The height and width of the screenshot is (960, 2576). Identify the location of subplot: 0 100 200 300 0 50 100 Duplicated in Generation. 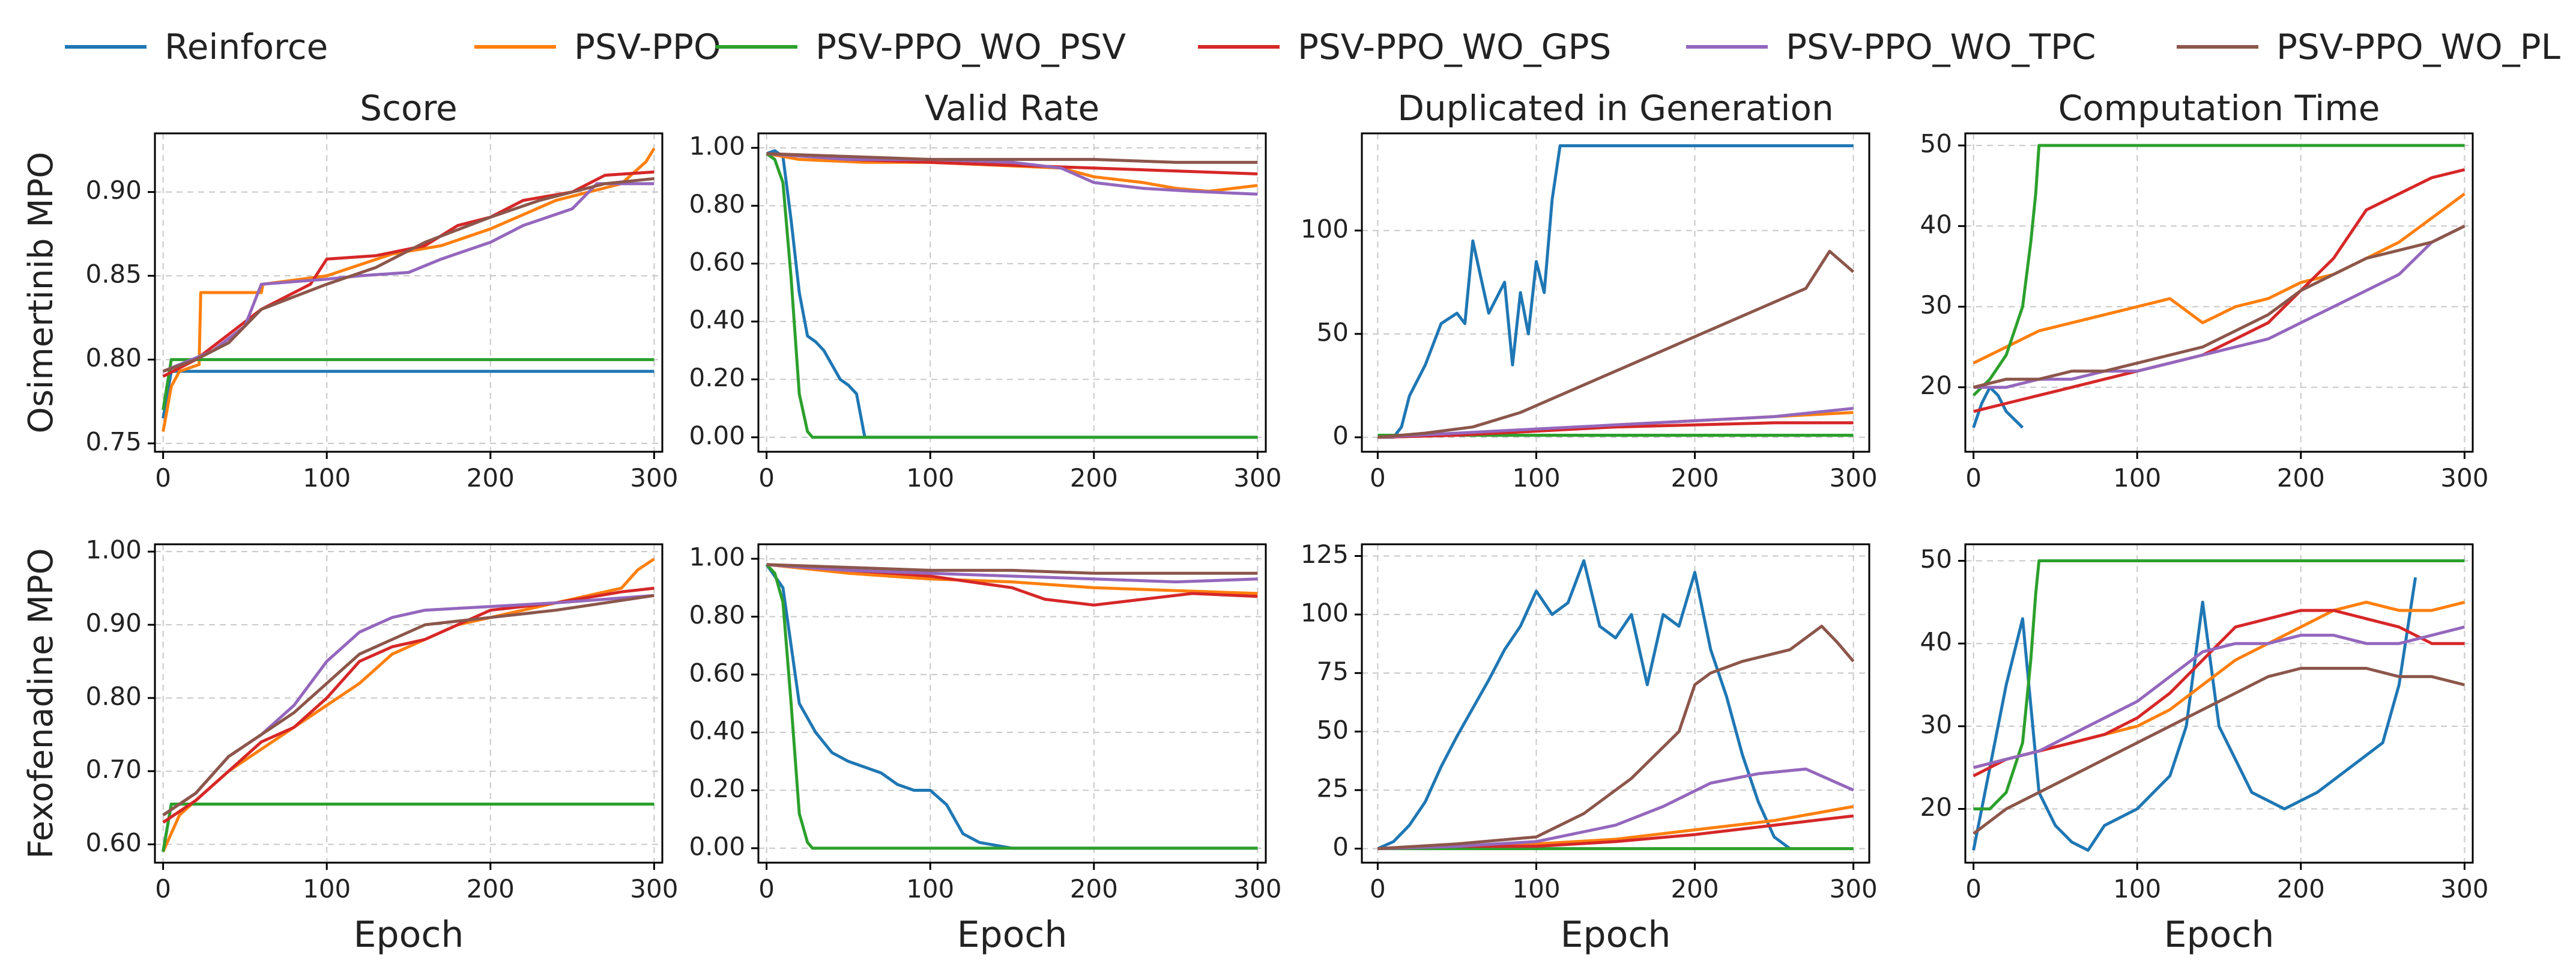
(1589, 291).